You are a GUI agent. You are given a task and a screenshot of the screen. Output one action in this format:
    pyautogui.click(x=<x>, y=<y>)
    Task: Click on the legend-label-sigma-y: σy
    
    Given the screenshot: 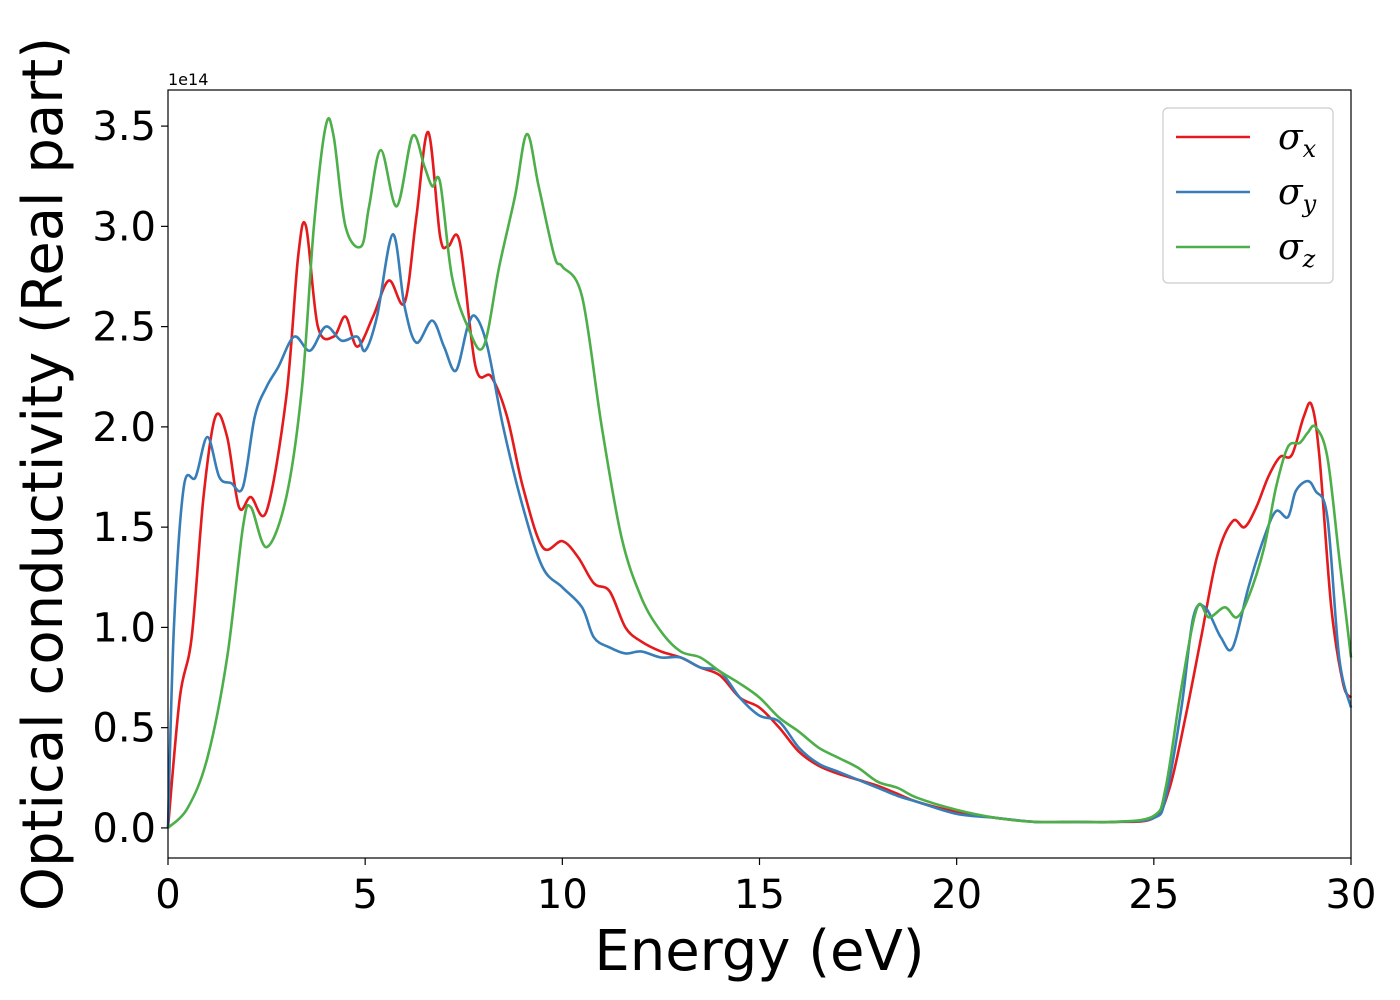 What is the action you would take?
    pyautogui.click(x=1297, y=195)
    